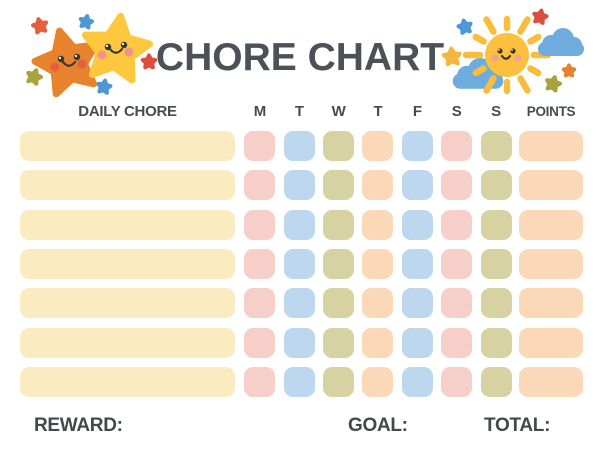  What do you see at coordinates (173, 425) in the screenshot?
I see `reward-field: REWARD:` at bounding box center [173, 425].